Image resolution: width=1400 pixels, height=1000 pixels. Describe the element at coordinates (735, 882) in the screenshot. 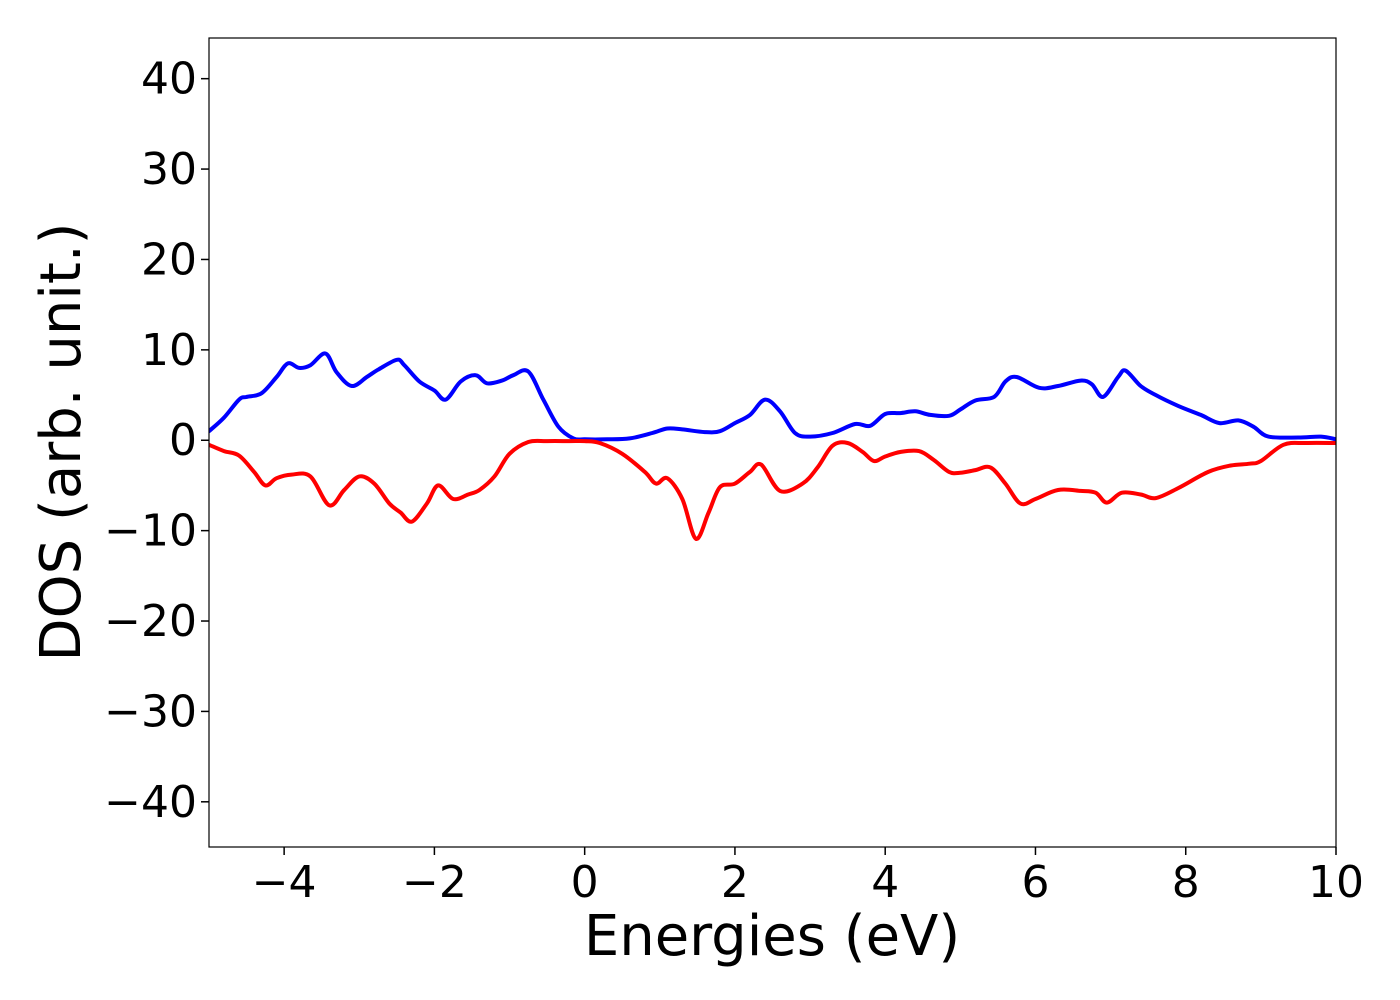

I see `x-tick-label: 2` at that location.